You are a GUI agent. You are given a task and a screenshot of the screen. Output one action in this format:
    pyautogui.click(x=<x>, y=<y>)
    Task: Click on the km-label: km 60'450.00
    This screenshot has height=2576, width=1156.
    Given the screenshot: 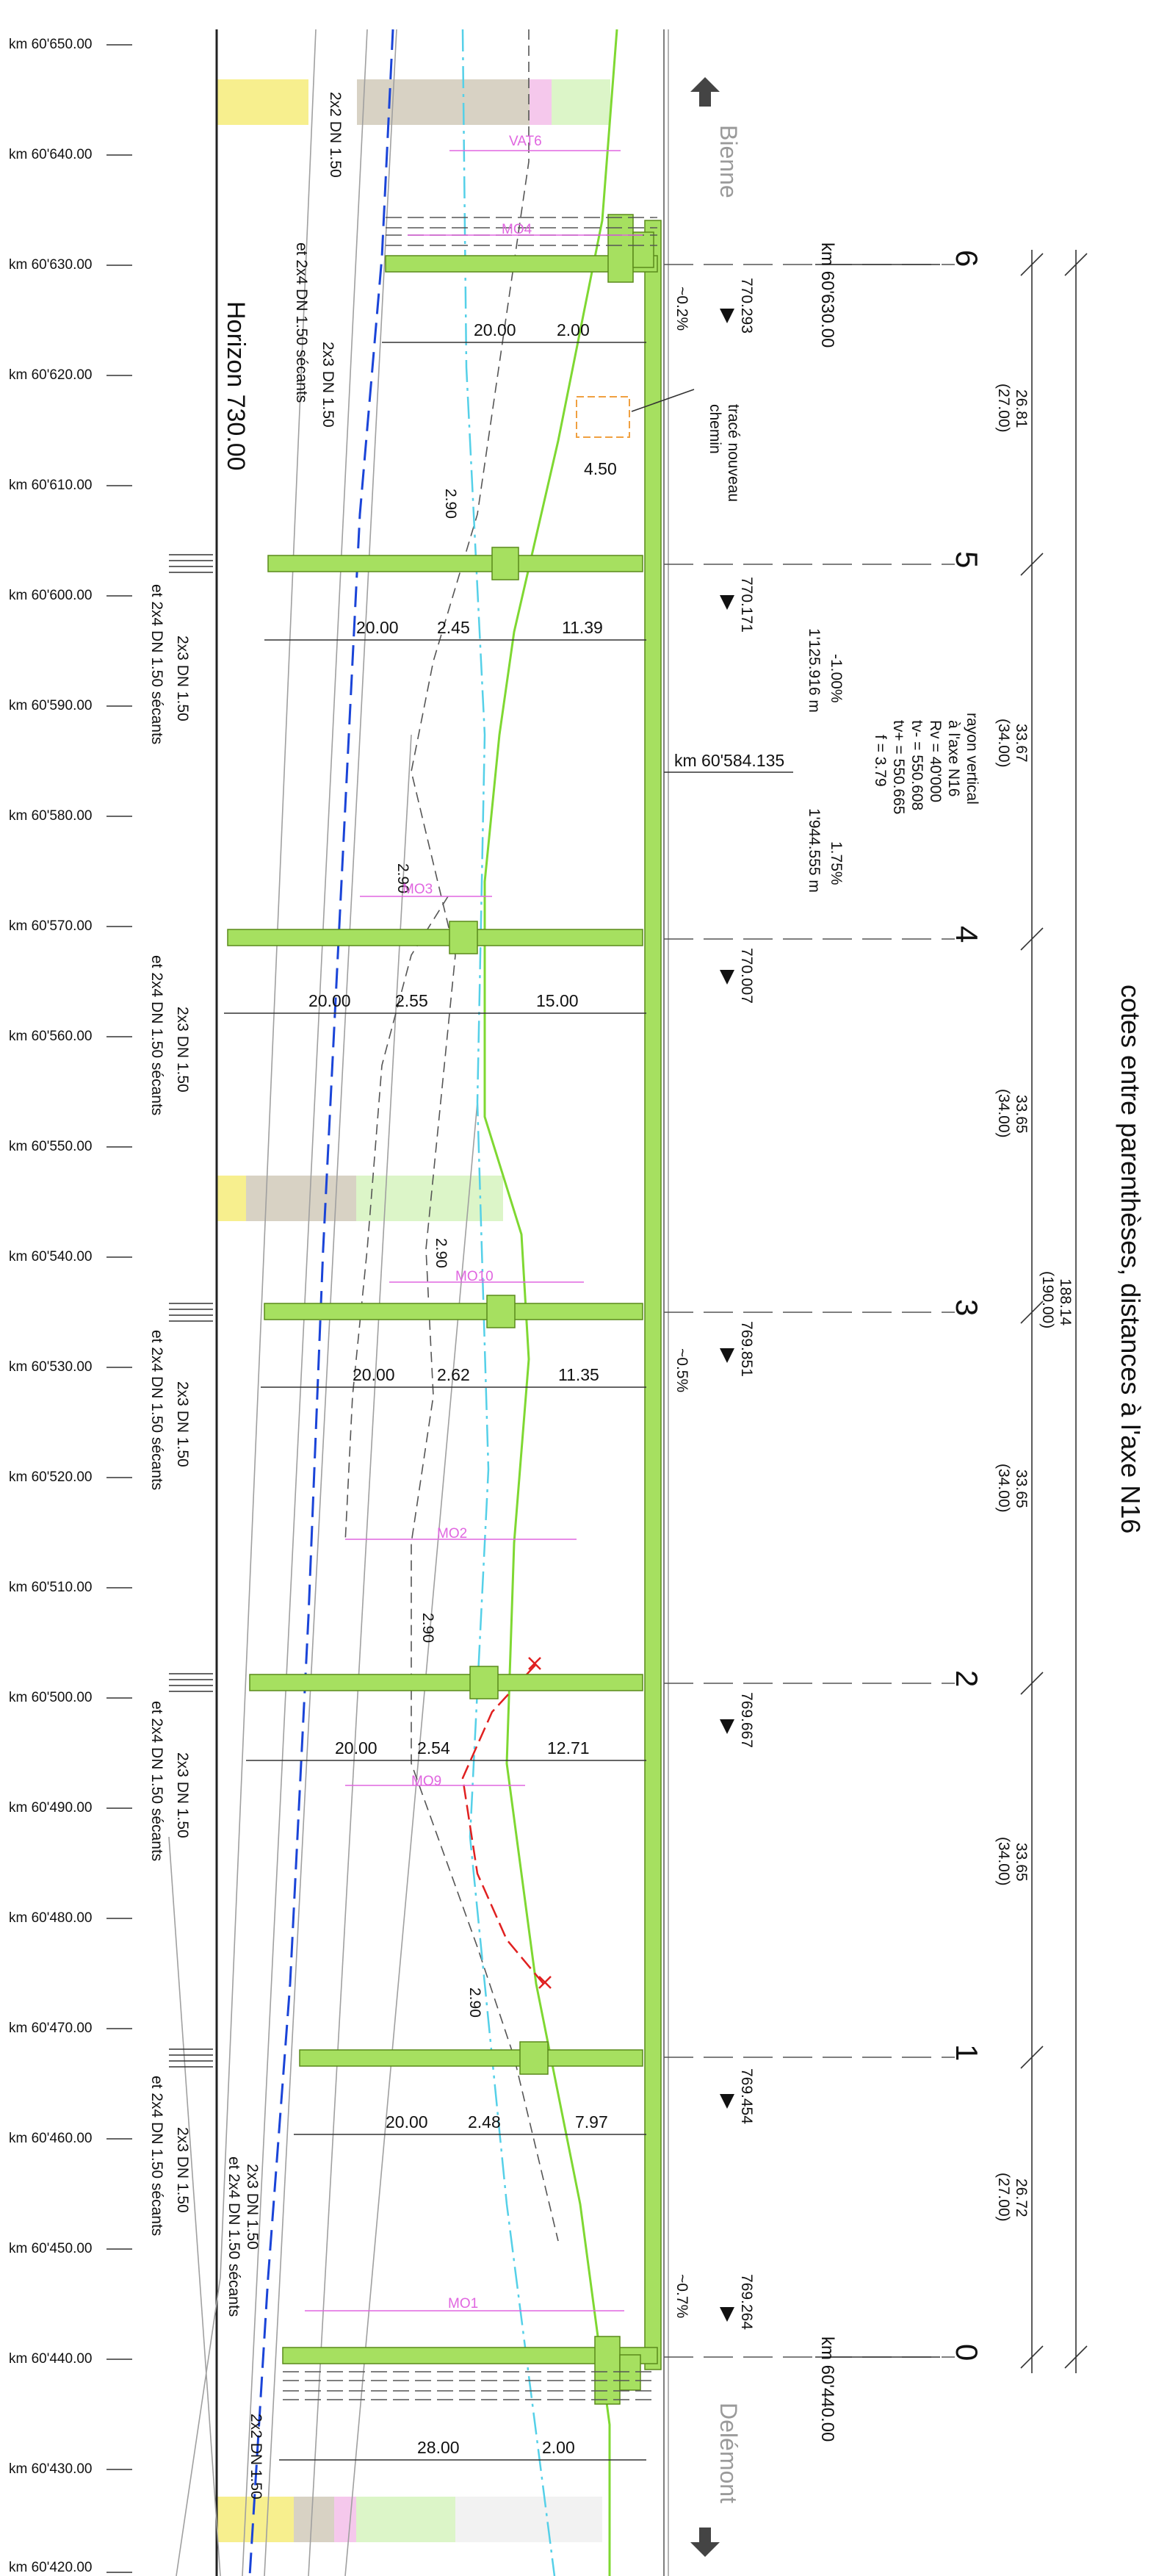 What is the action you would take?
    pyautogui.click(x=51, y=2248)
    